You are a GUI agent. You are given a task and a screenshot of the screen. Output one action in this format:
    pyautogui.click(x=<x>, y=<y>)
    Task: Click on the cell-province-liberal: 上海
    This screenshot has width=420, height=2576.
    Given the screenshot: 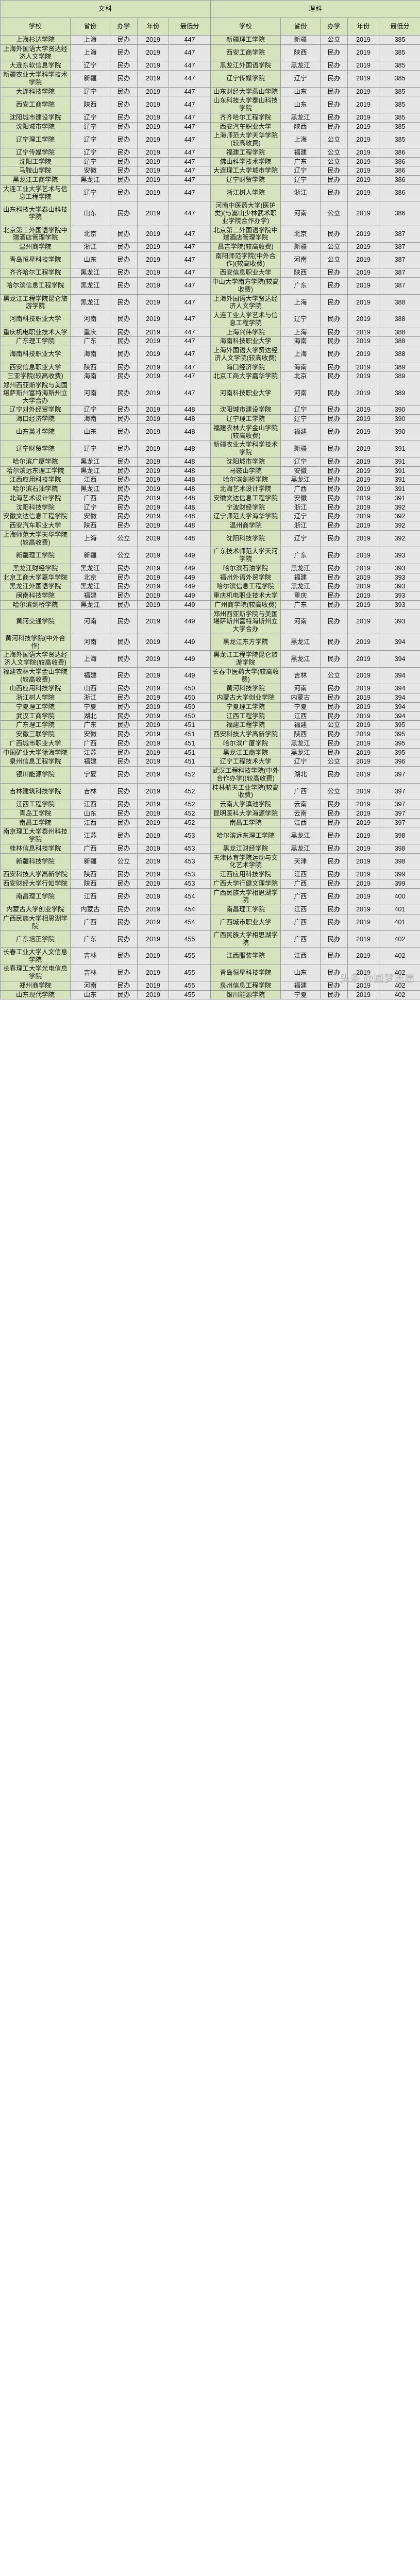 What is the action you would take?
    pyautogui.click(x=90, y=539)
    